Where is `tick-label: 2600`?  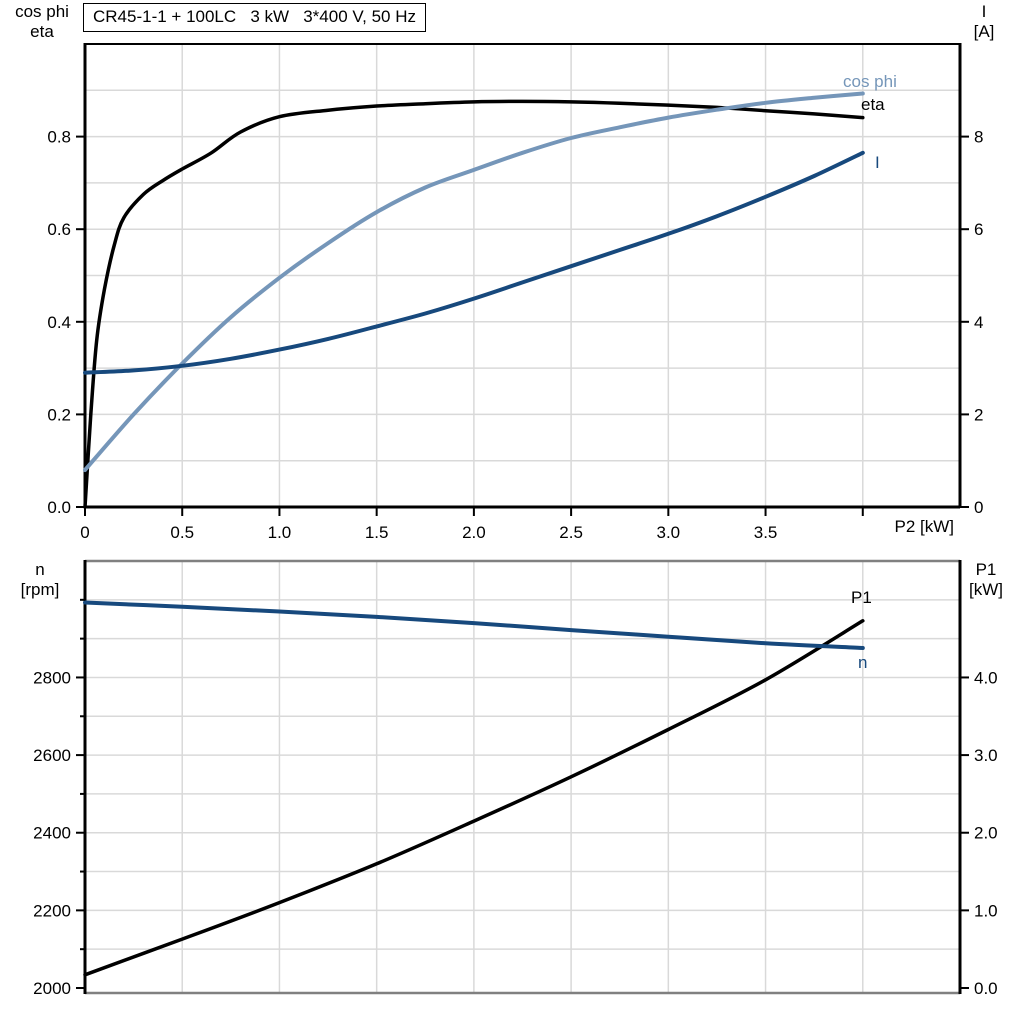 tick-label: 2600 is located at coordinates (52, 755).